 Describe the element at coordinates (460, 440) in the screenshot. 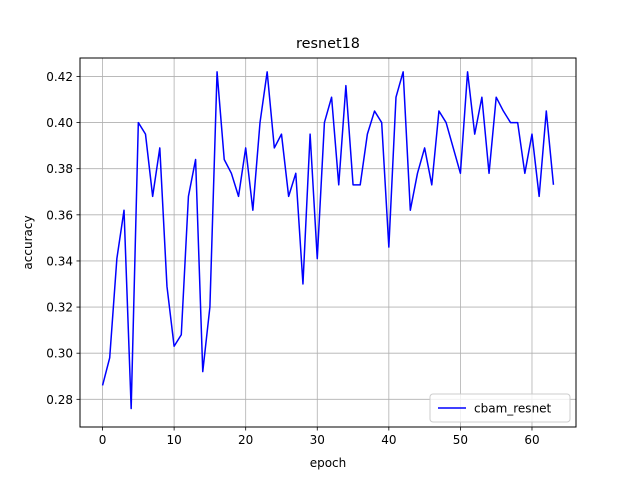

I see `x-tick-label: 50` at that location.